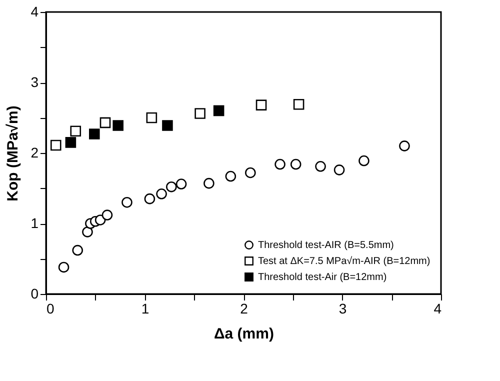 The image size is (500, 381). Describe the element at coordinates (34, 152) in the screenshot. I see `y-tick-label: 2` at that location.